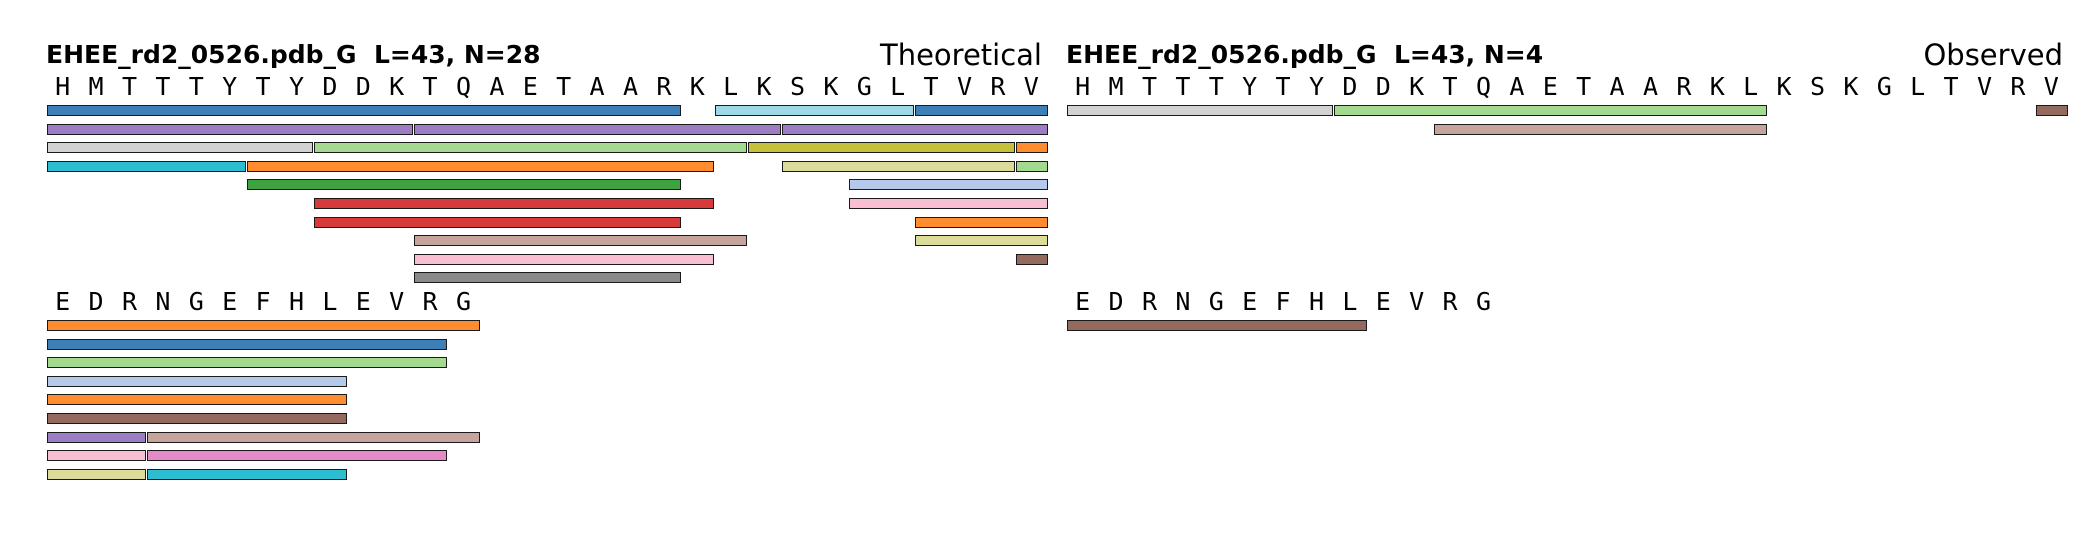 The width and height of the screenshot is (2100, 540). I want to click on residue-letter: N, so click(1183, 301).